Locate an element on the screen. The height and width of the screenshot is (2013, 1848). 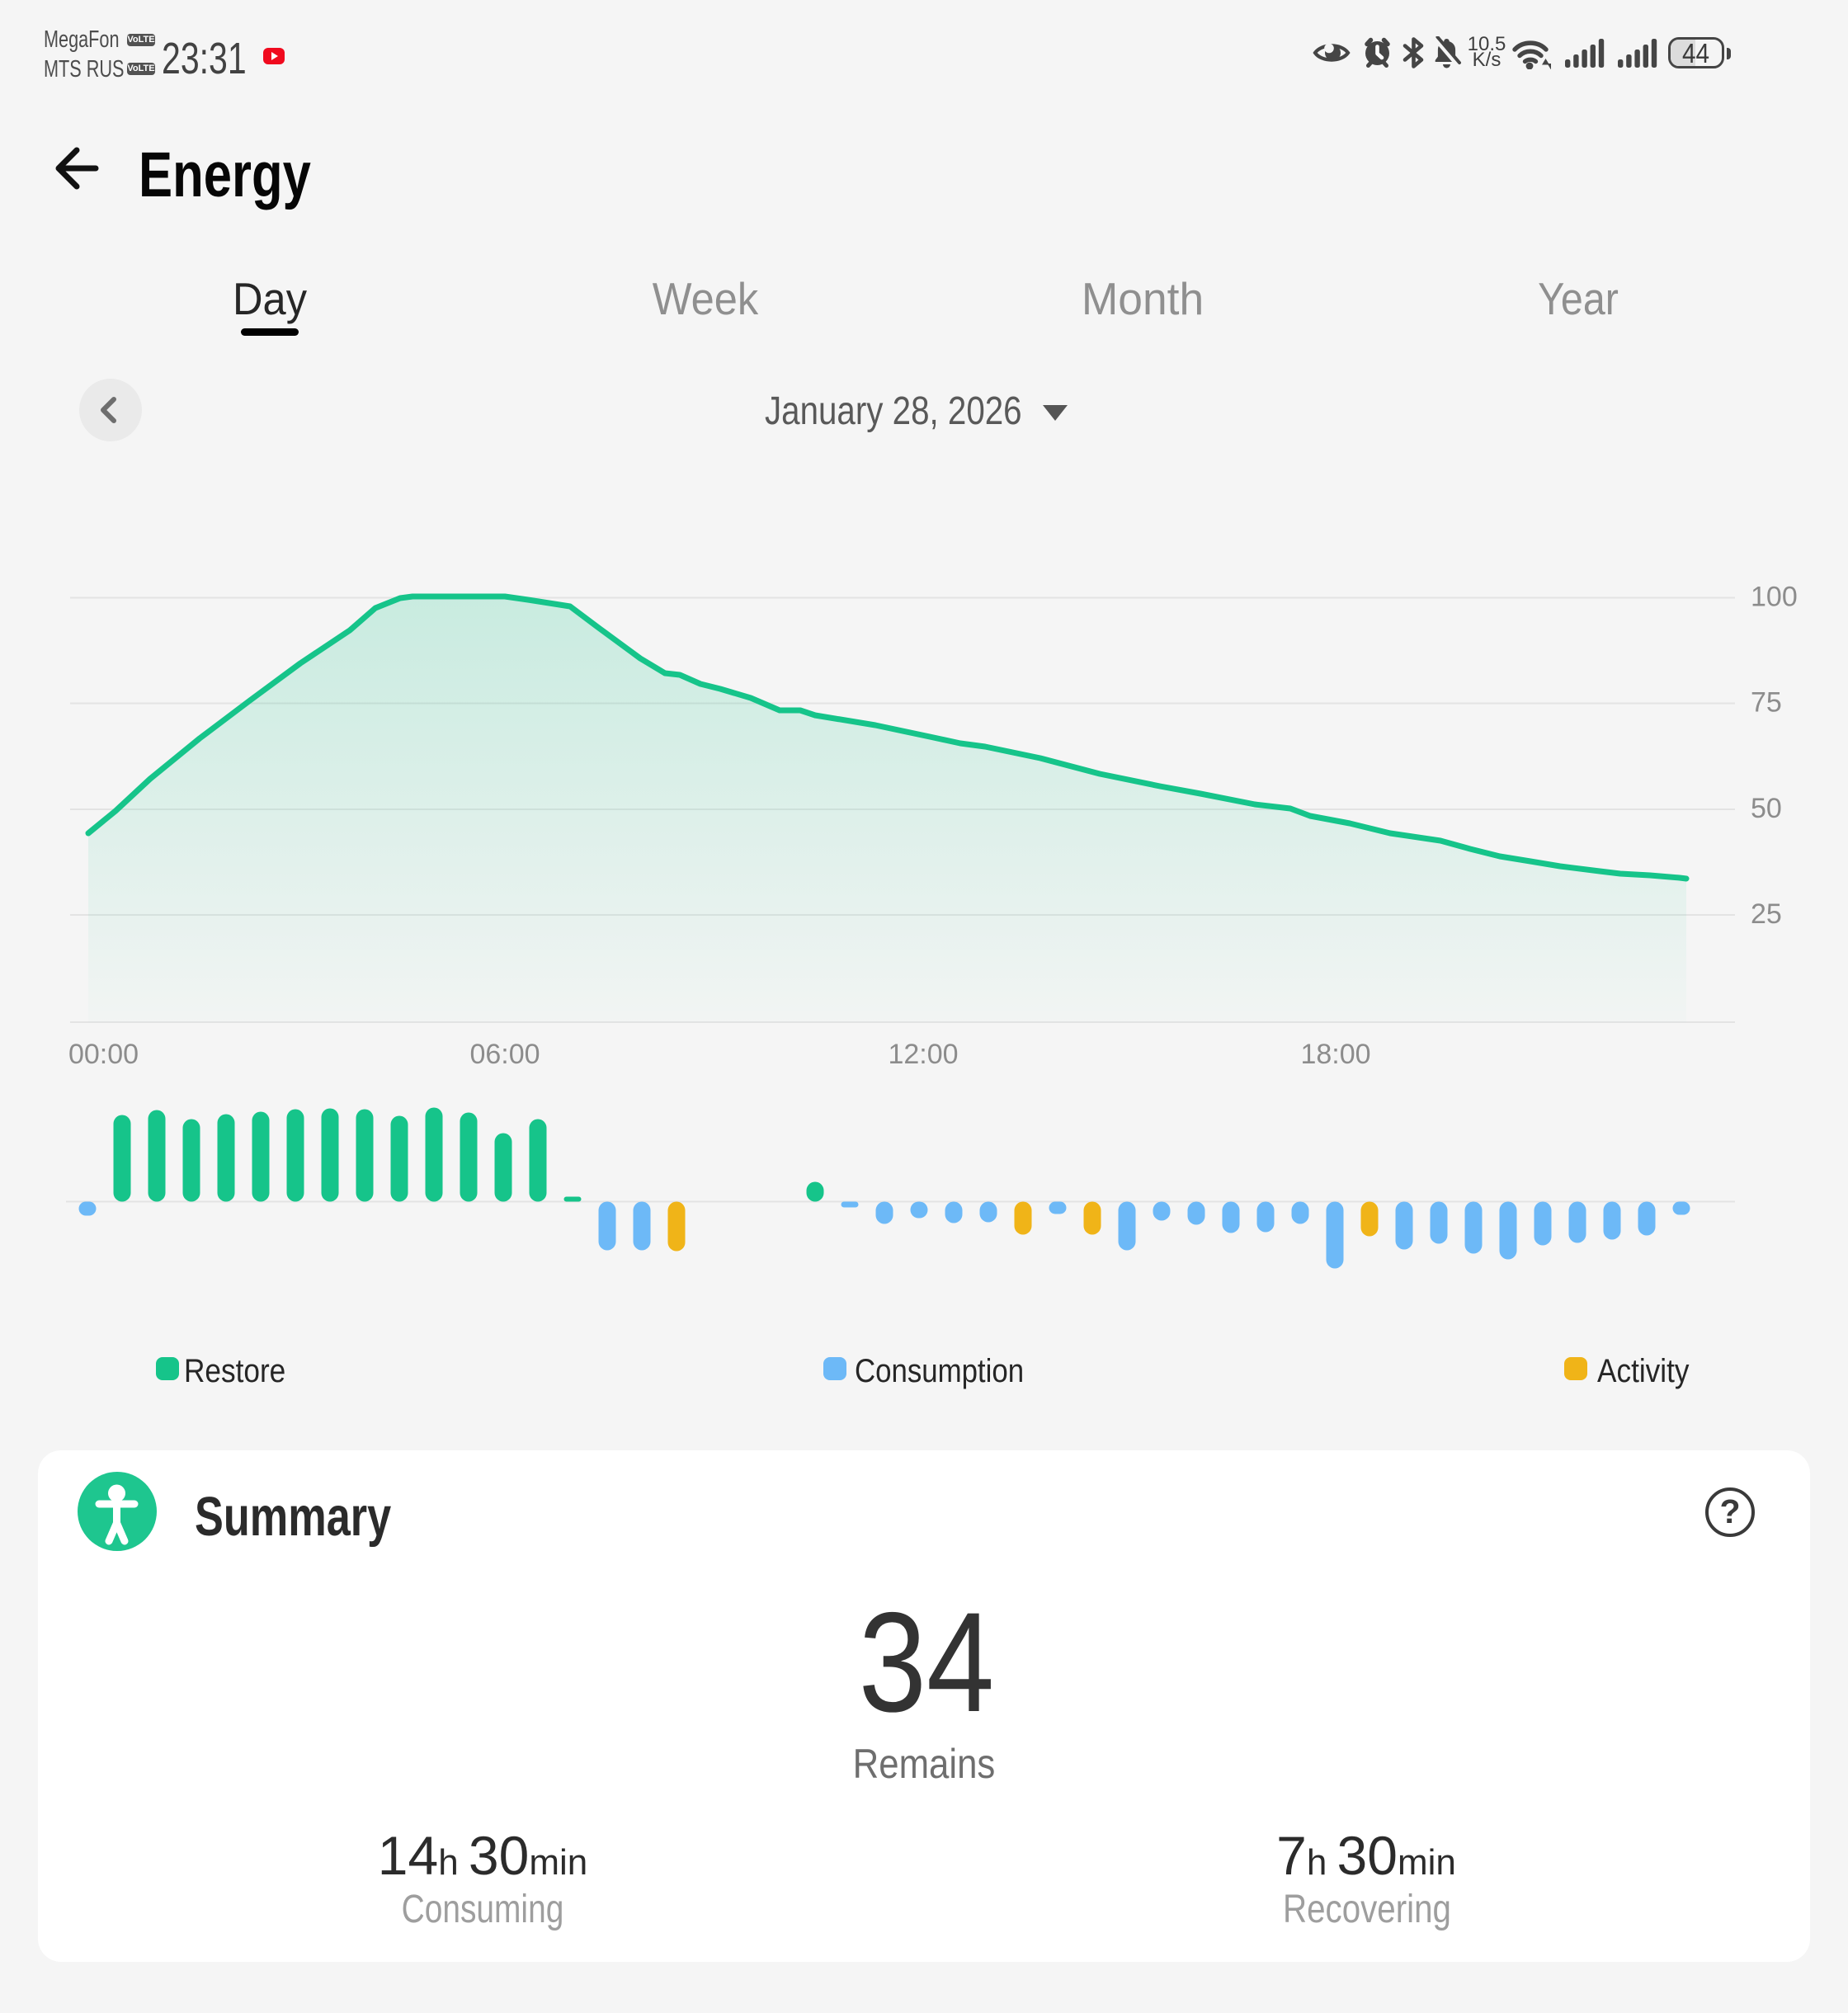
svg-text: 12:00 is located at coordinates (923, 1054).